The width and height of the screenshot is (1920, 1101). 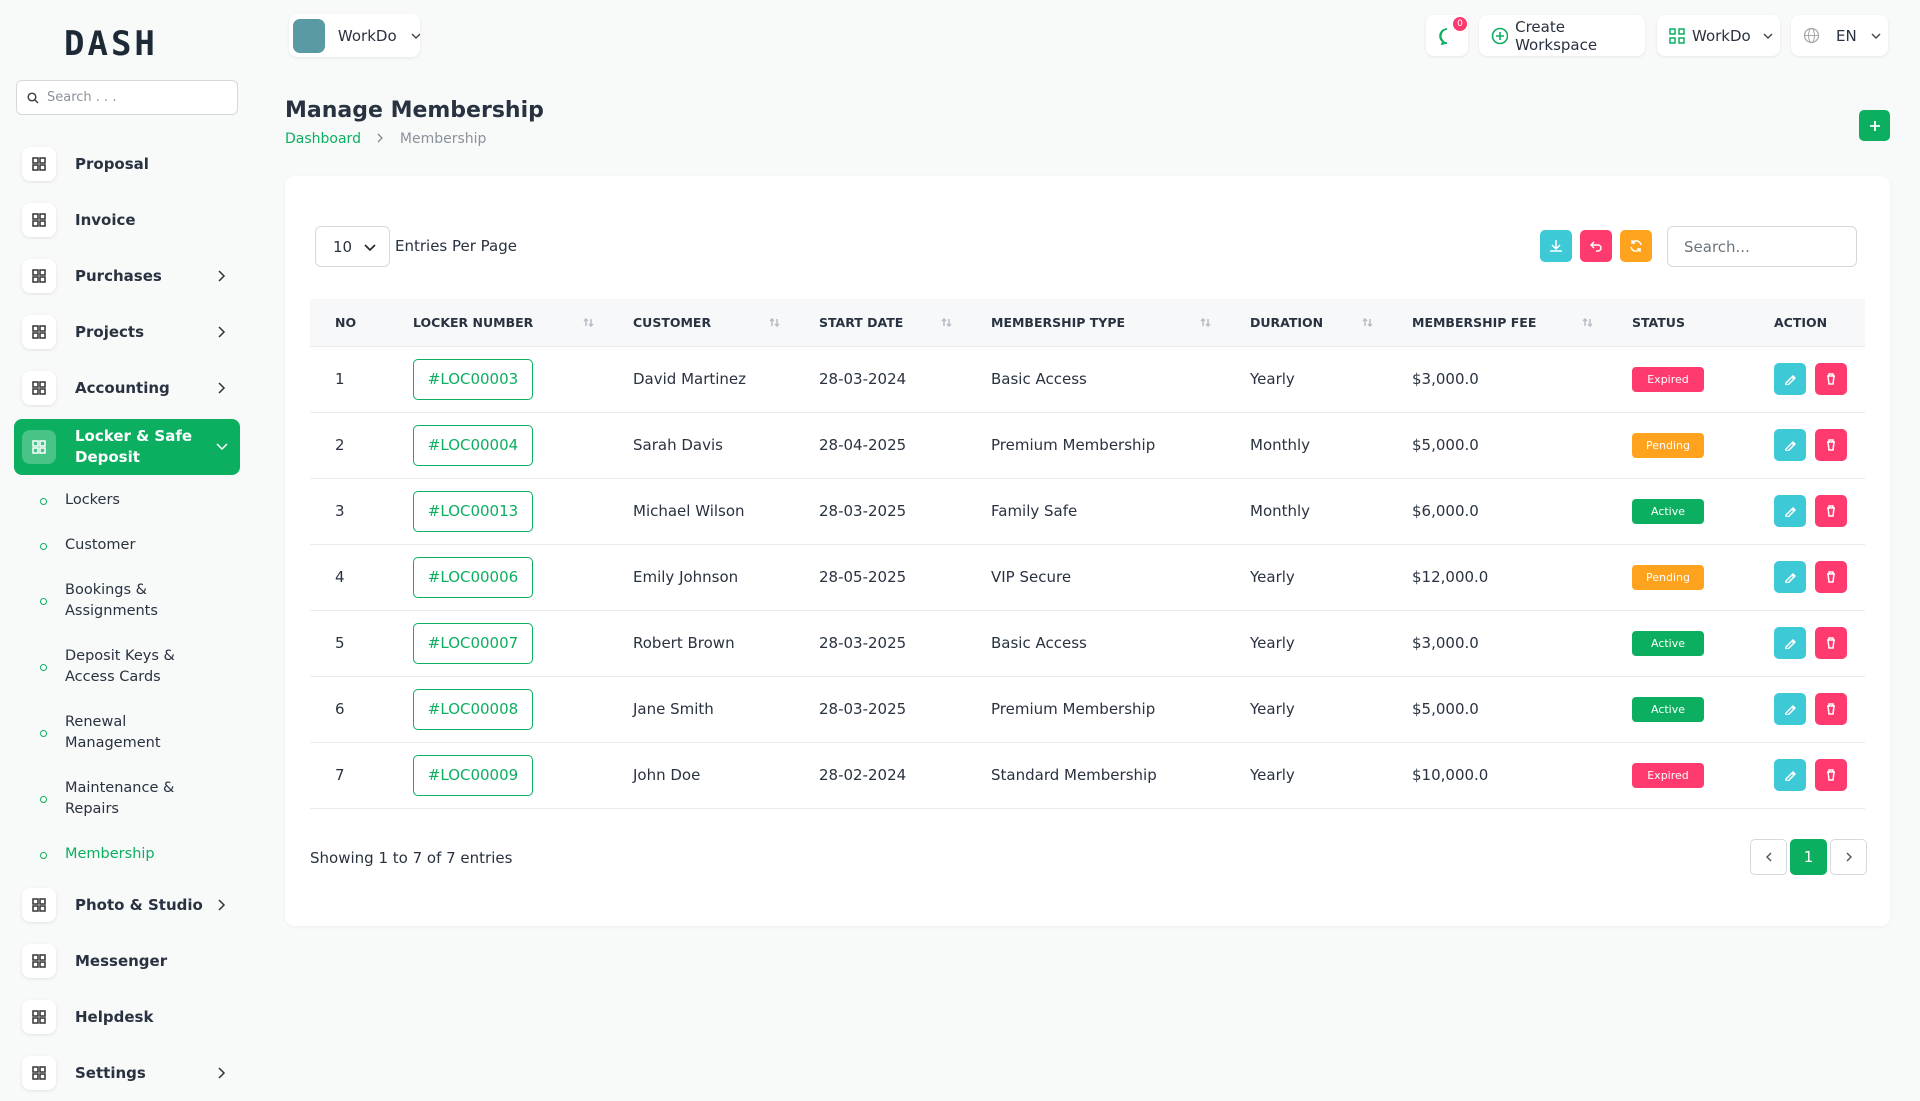 I want to click on column-header: MEMBERSHIP FEE, so click(x=1497, y=322).